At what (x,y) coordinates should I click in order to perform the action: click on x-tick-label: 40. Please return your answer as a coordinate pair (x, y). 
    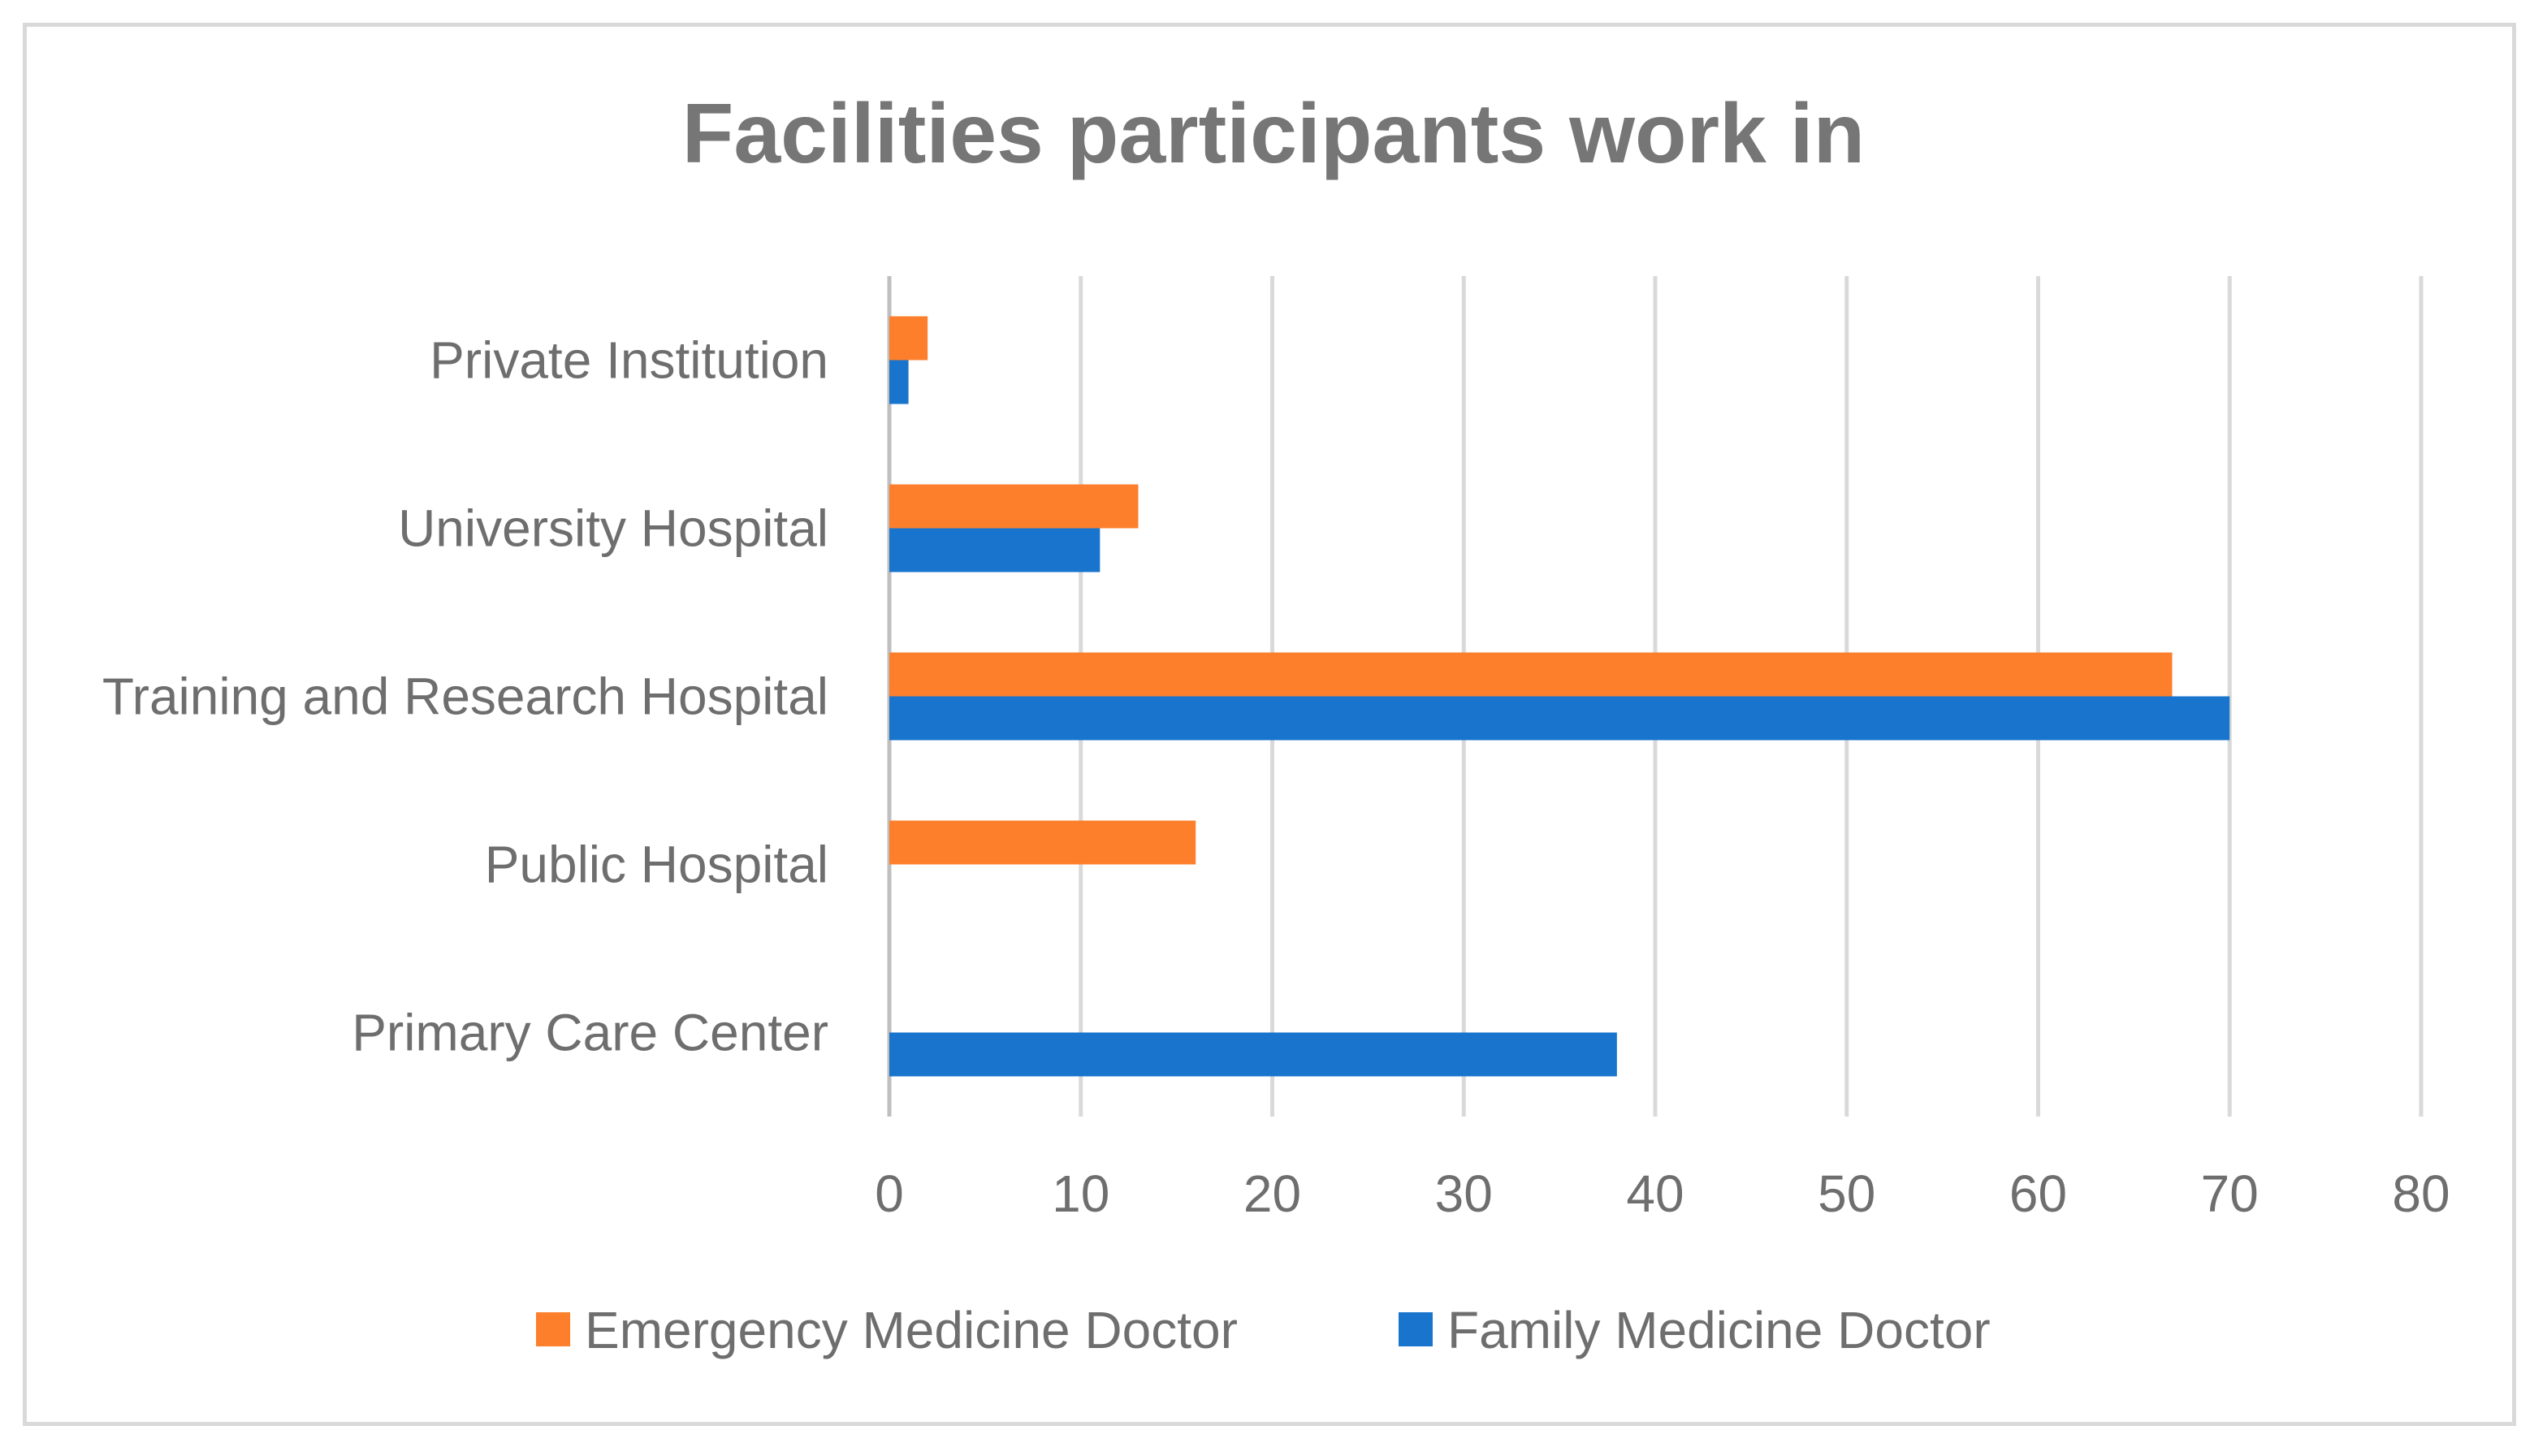
    Looking at the image, I should click on (1655, 1193).